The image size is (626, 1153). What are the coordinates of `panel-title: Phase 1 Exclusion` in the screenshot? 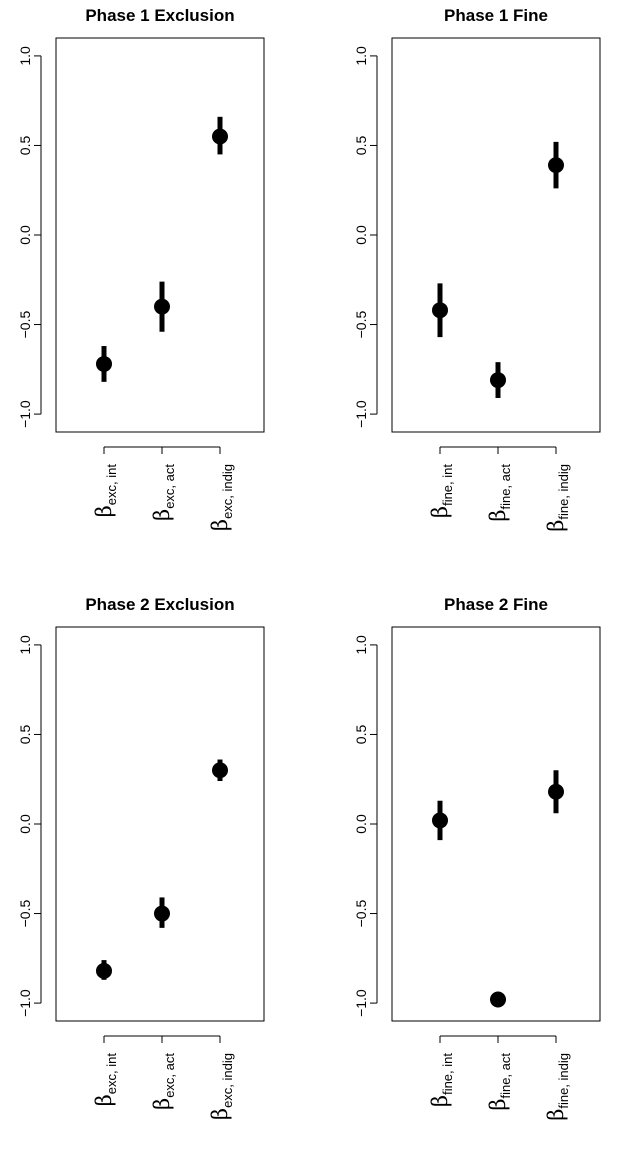 It's located at (159, 15).